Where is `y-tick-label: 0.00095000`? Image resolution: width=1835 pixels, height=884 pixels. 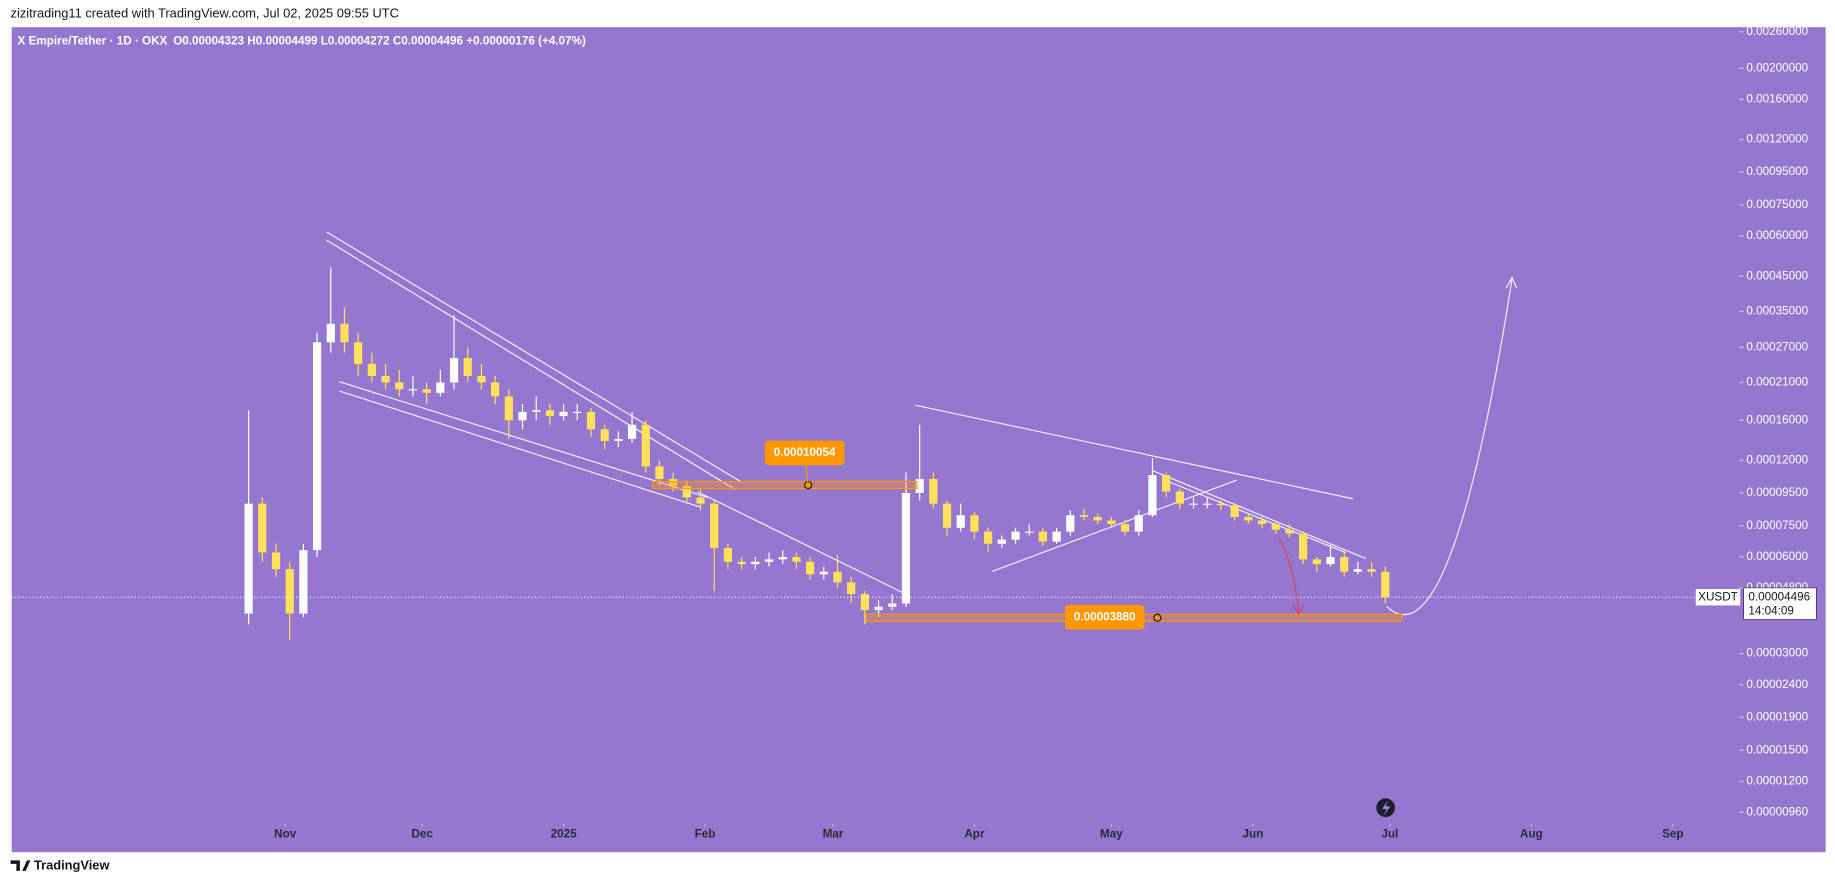 y-tick-label: 0.00095000 is located at coordinates (1777, 171).